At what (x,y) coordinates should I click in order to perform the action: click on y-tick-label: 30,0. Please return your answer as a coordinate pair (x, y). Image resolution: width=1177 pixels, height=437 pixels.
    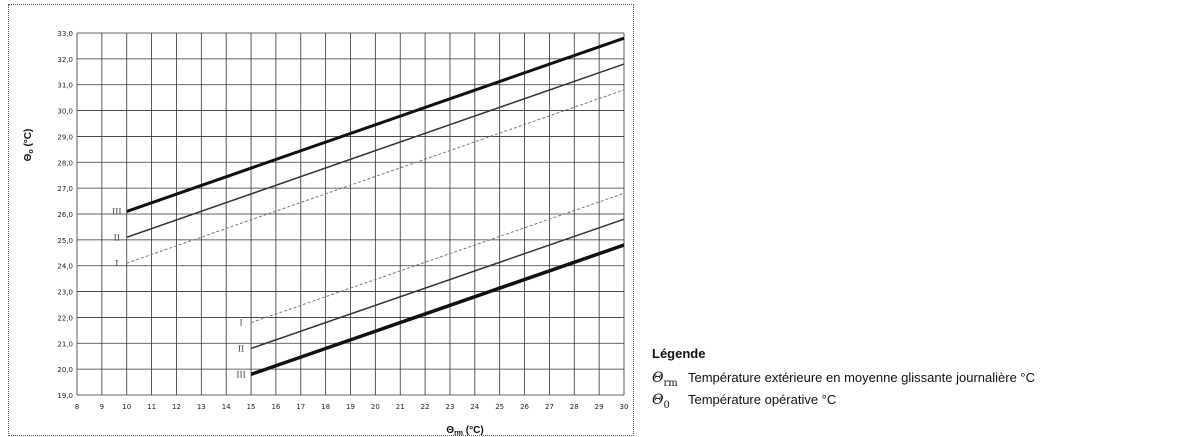
    Looking at the image, I should click on (65, 112).